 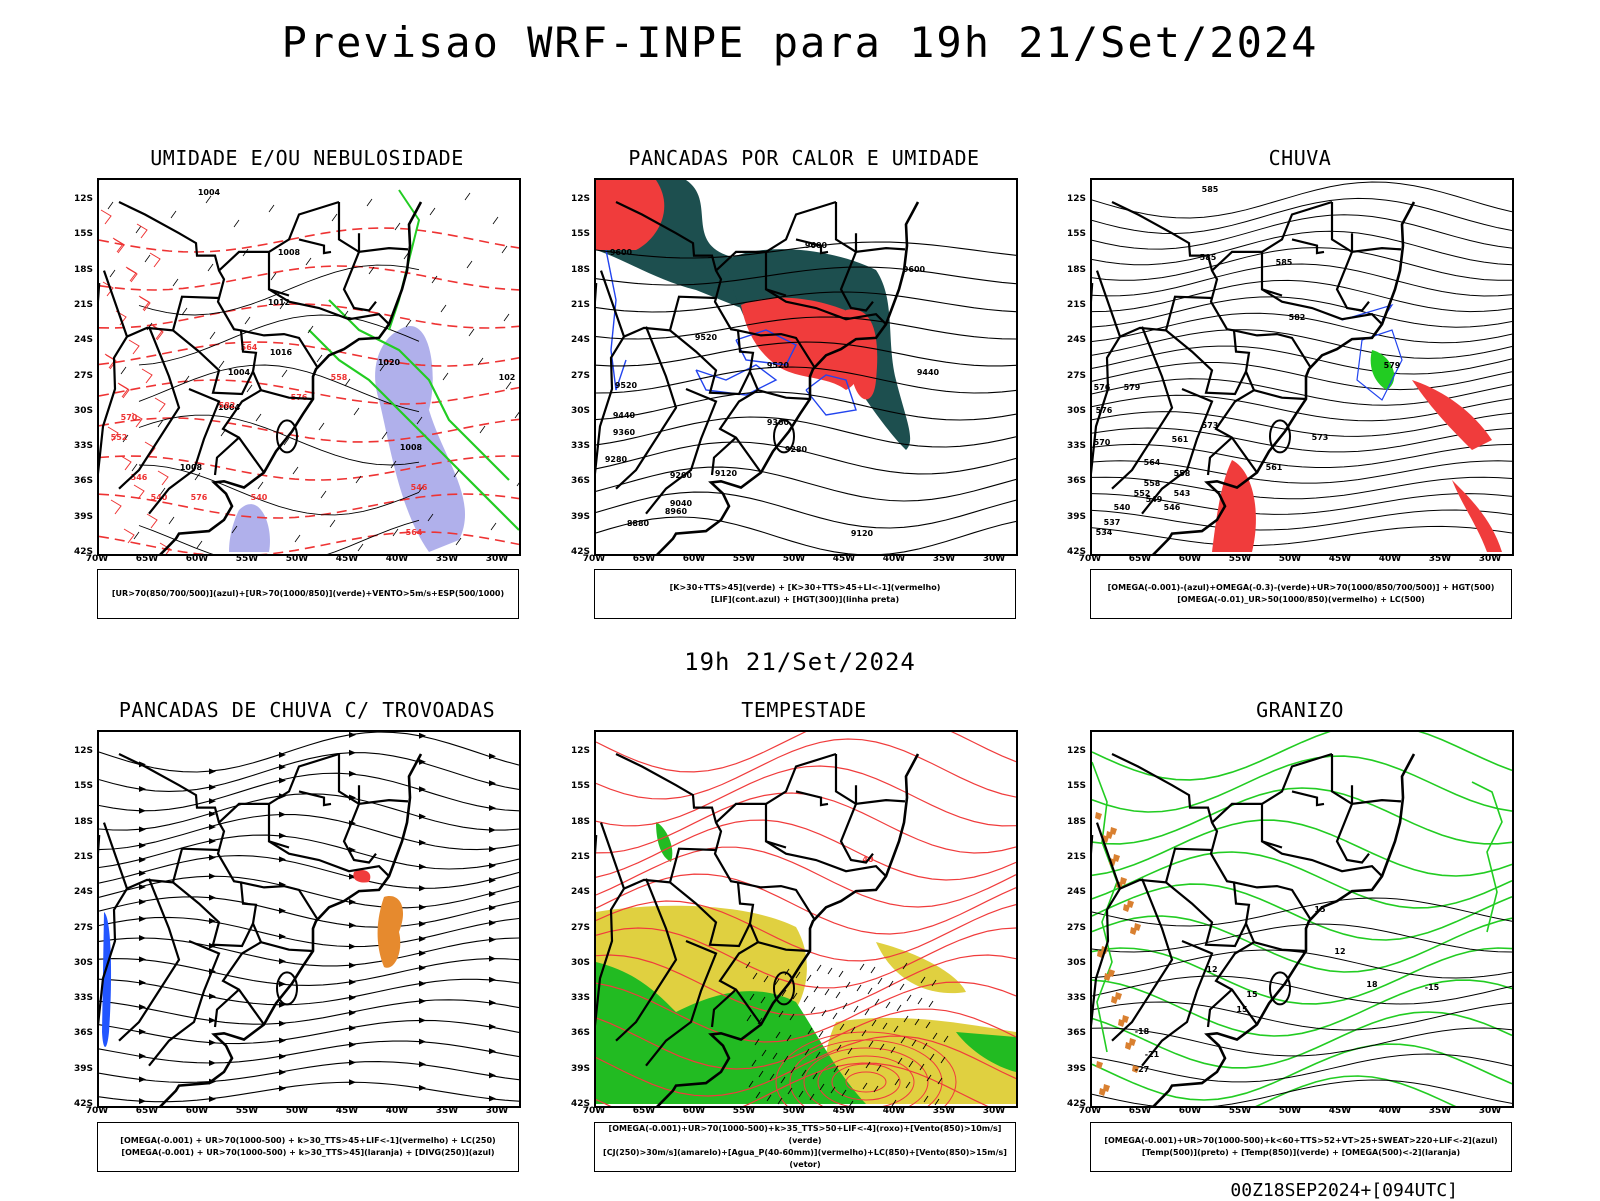 What do you see at coordinates (616, 459) in the screenshot?
I see `contour-value-label: 9280` at bounding box center [616, 459].